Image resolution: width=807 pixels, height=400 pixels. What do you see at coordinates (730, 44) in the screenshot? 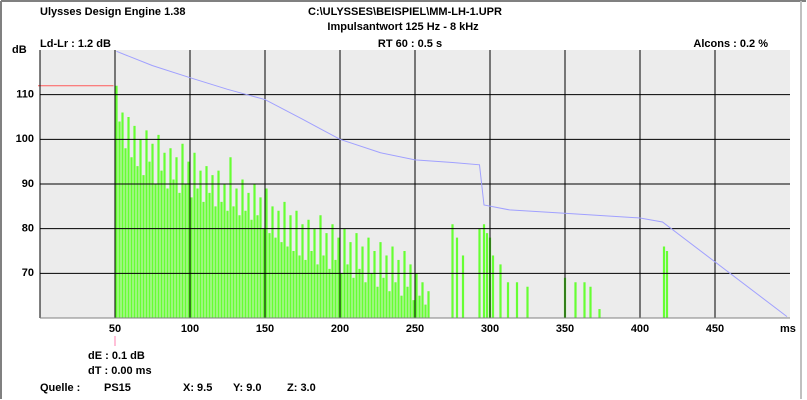
I see `stat: Alcons : 0.2 %` at bounding box center [730, 44].